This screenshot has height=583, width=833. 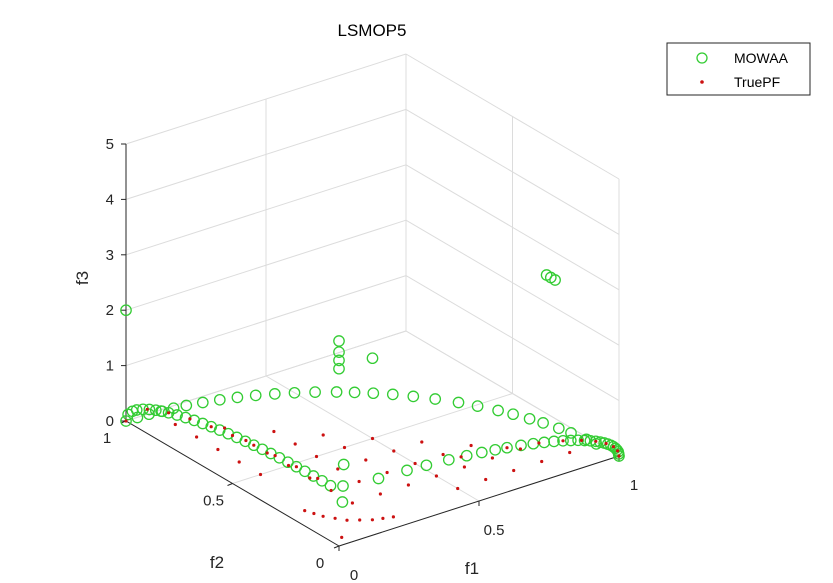 What do you see at coordinates (230, 484) in the screenshot?
I see `y-tick-mark` at bounding box center [230, 484].